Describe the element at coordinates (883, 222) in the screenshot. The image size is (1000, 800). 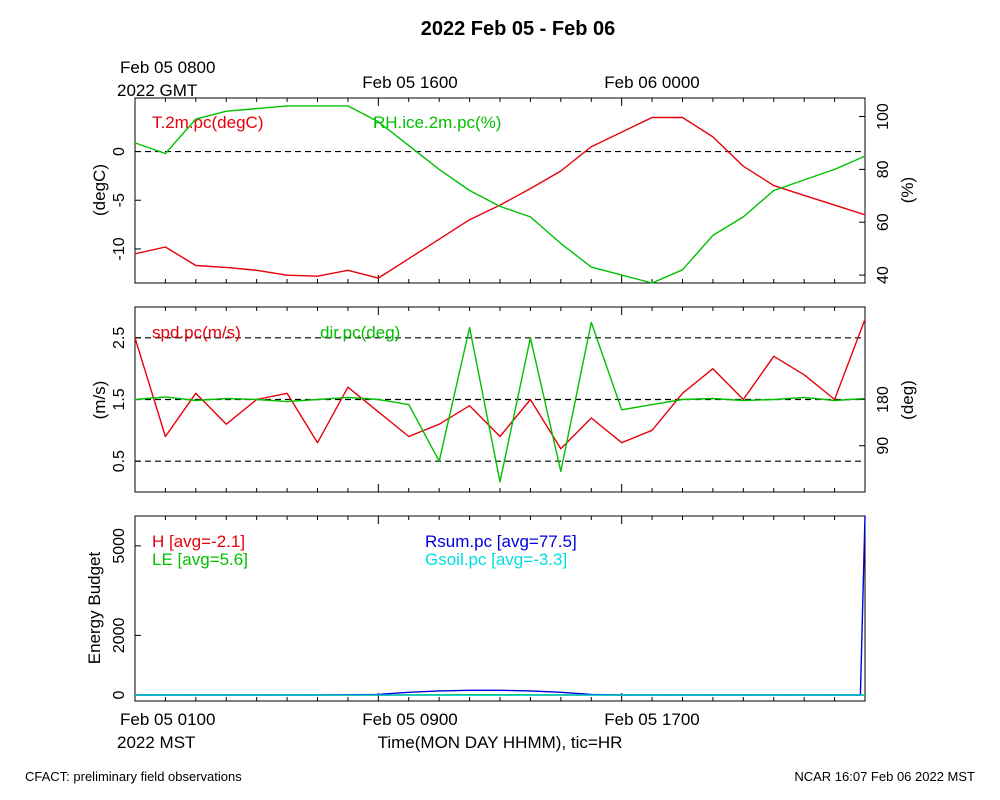
I see `y2-tick-label: 60` at that location.